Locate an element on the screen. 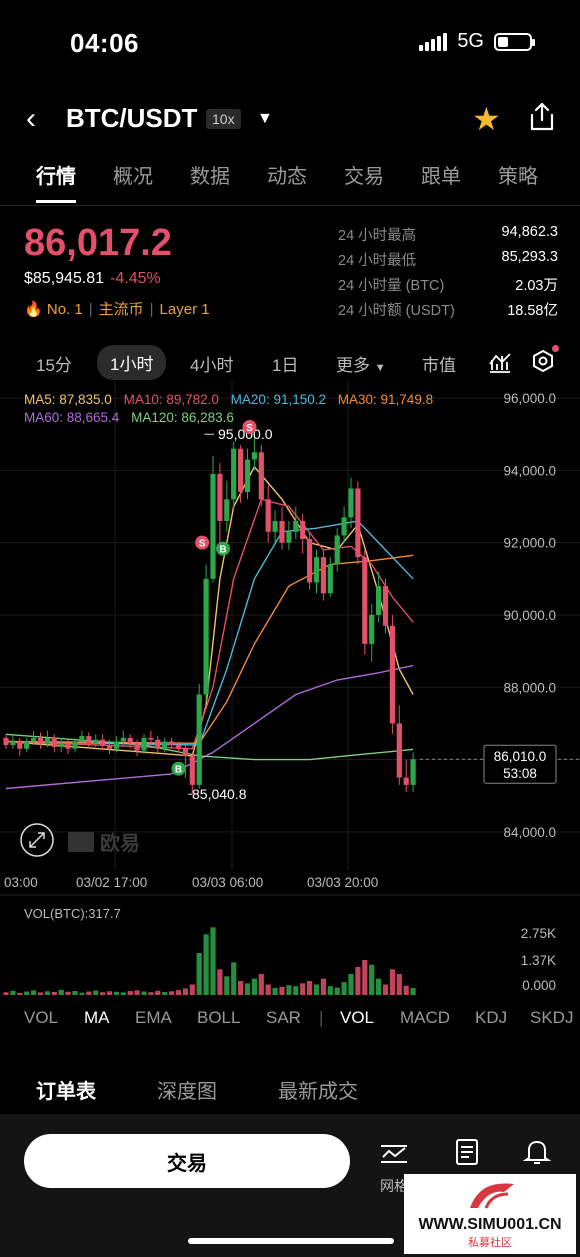 Image resolution: width=580 pixels, height=1257 pixels. expand-icon is located at coordinates (37, 840).